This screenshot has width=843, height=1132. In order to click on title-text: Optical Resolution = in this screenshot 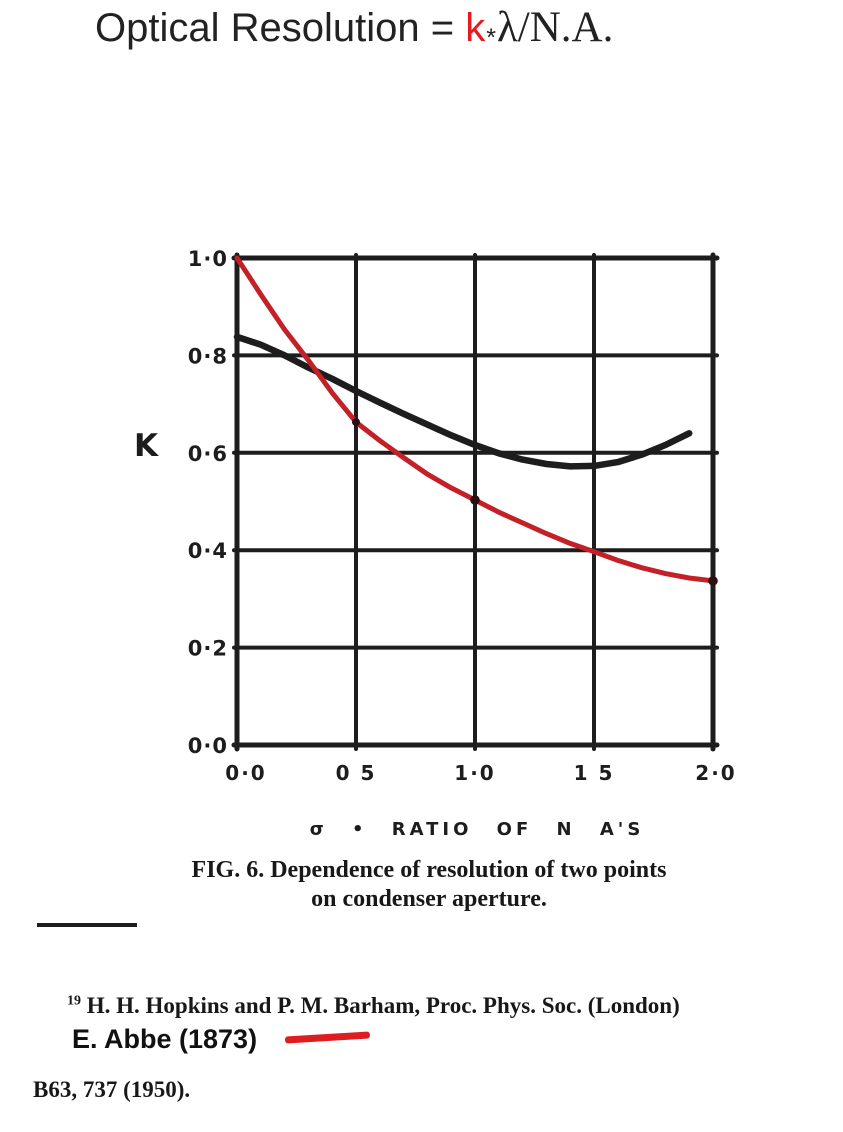, I will do `click(280, 28)`.